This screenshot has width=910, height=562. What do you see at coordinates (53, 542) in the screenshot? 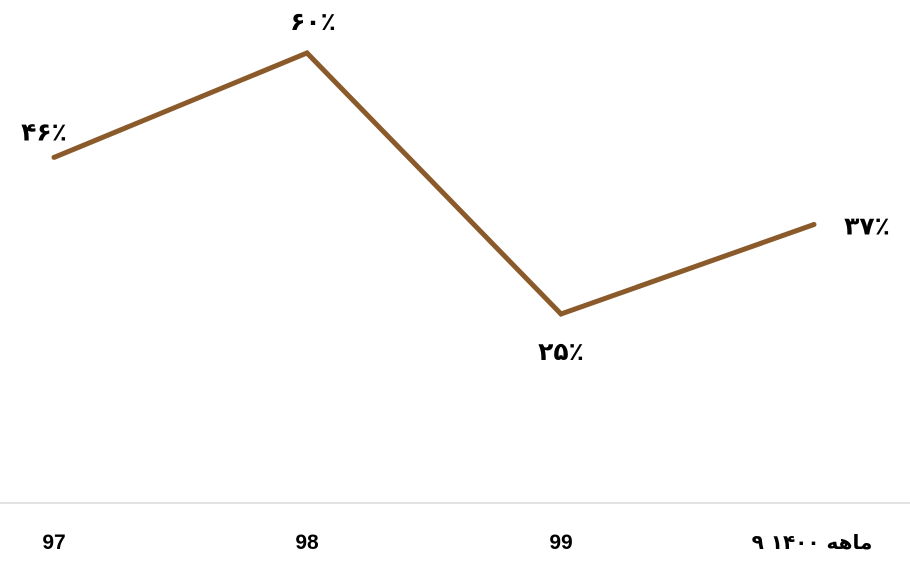
I see `x-tick-label: 97` at bounding box center [53, 542].